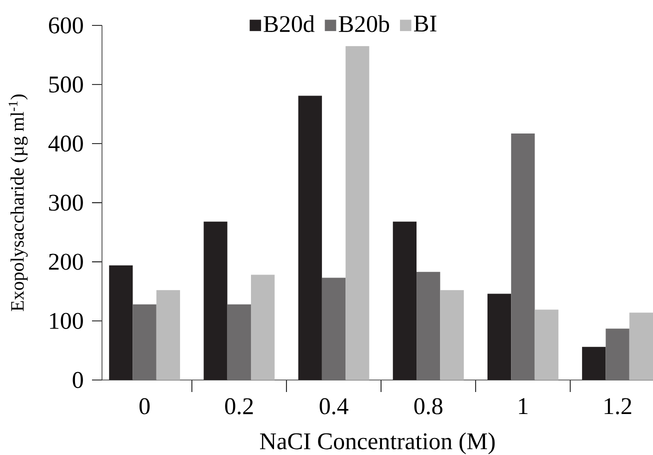 The width and height of the screenshot is (653, 455). I want to click on y-tick-label: 100, so click(66, 320).